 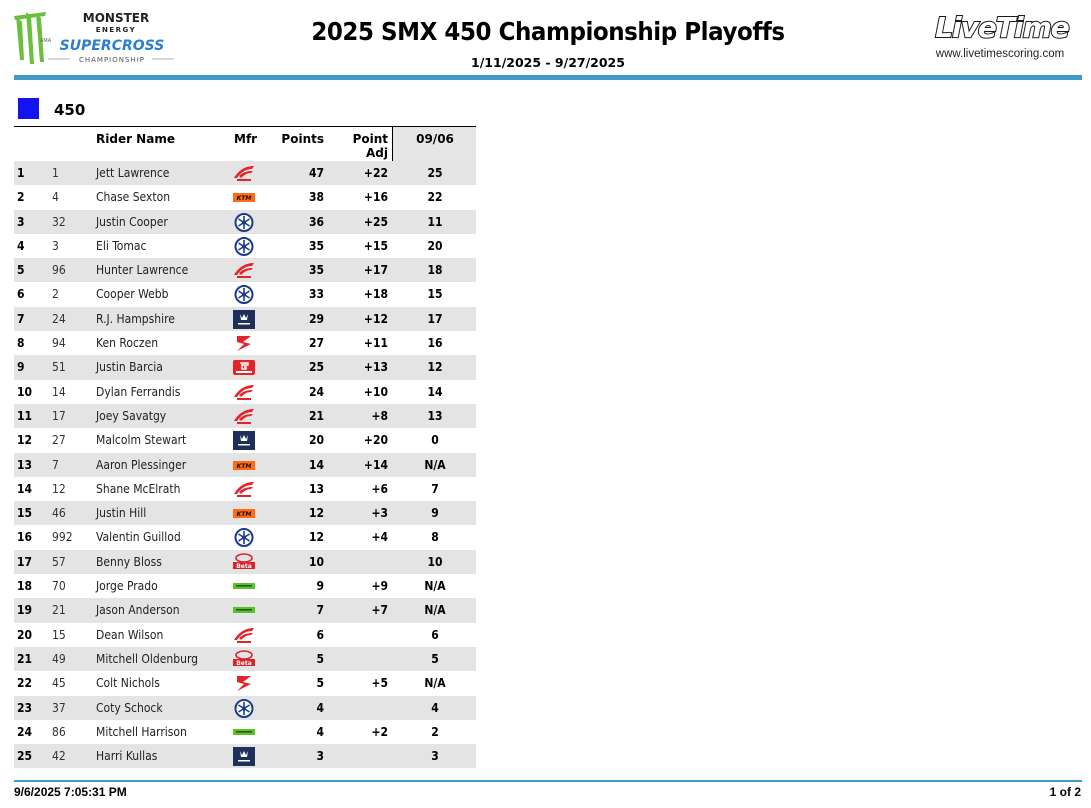 What do you see at coordinates (245, 635) in the screenshot?
I see `table-row: 20 15 Dean Wilson 6 6` at bounding box center [245, 635].